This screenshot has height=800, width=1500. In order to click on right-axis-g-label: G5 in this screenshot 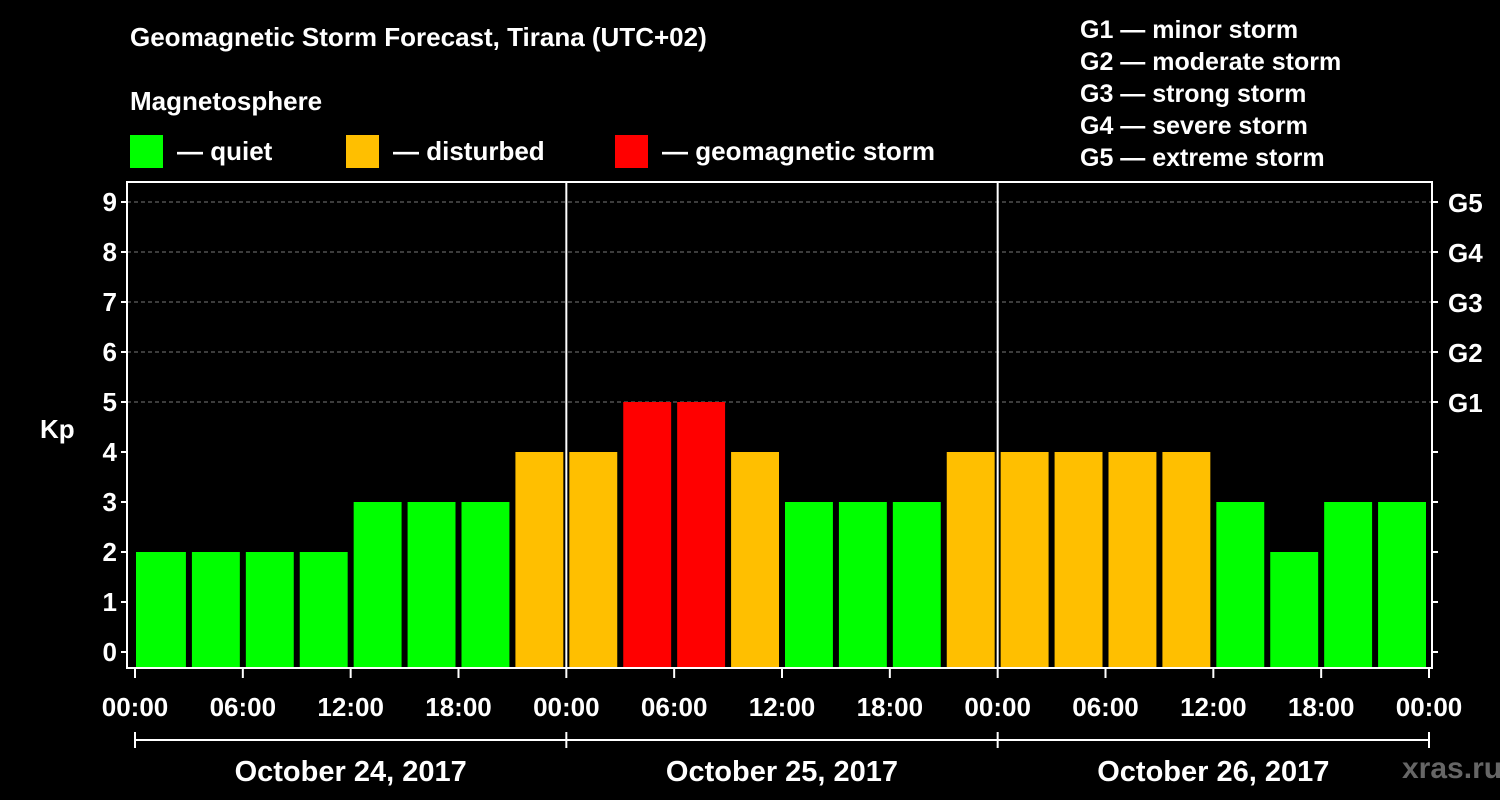, I will do `click(1465, 203)`.